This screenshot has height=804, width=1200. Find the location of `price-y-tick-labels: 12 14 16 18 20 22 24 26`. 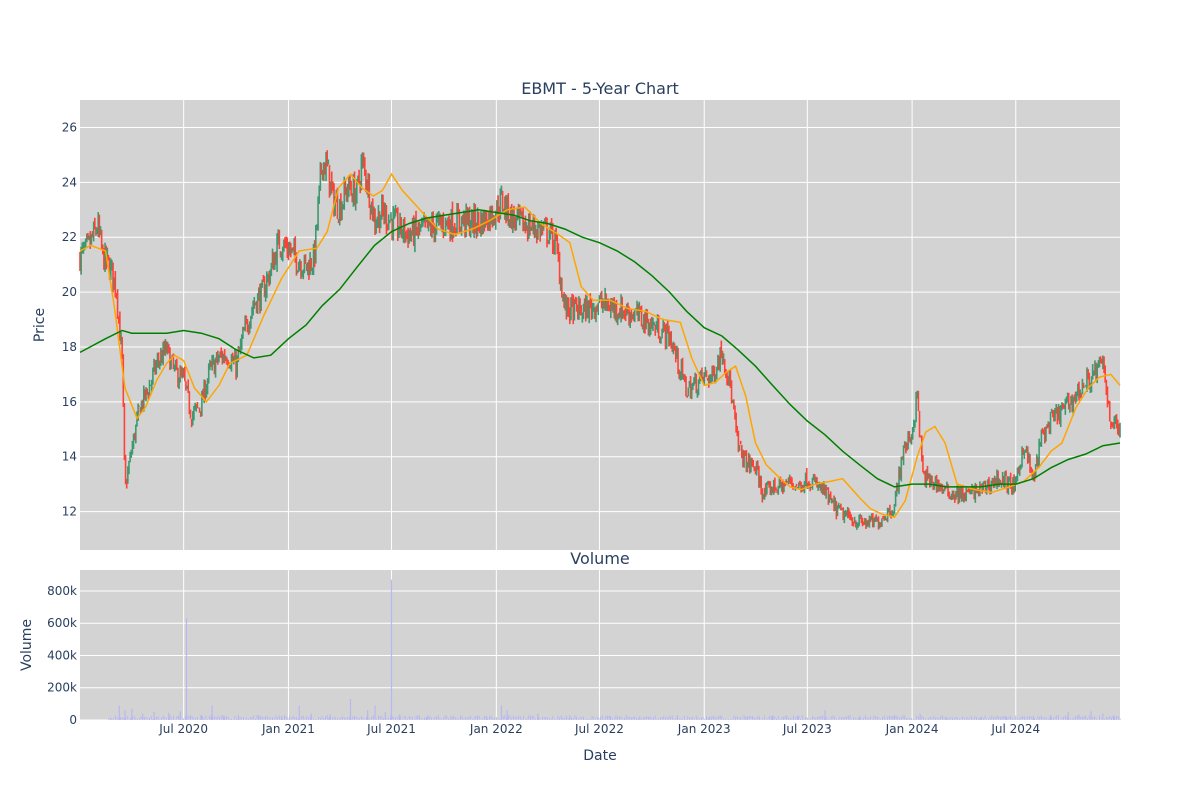

price-y-tick-labels: 12 14 16 18 20 22 24 26 is located at coordinates (69, 319).